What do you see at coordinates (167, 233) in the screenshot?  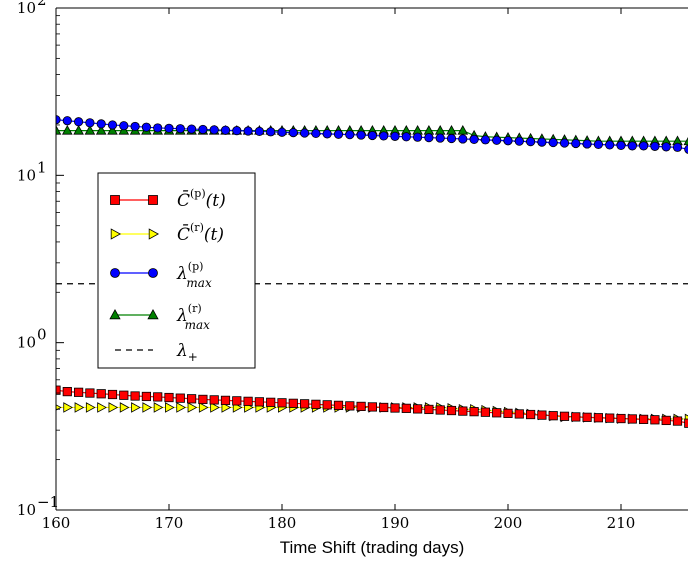 I see `legend-entry-c_r: C̄(r)(t)` at bounding box center [167, 233].